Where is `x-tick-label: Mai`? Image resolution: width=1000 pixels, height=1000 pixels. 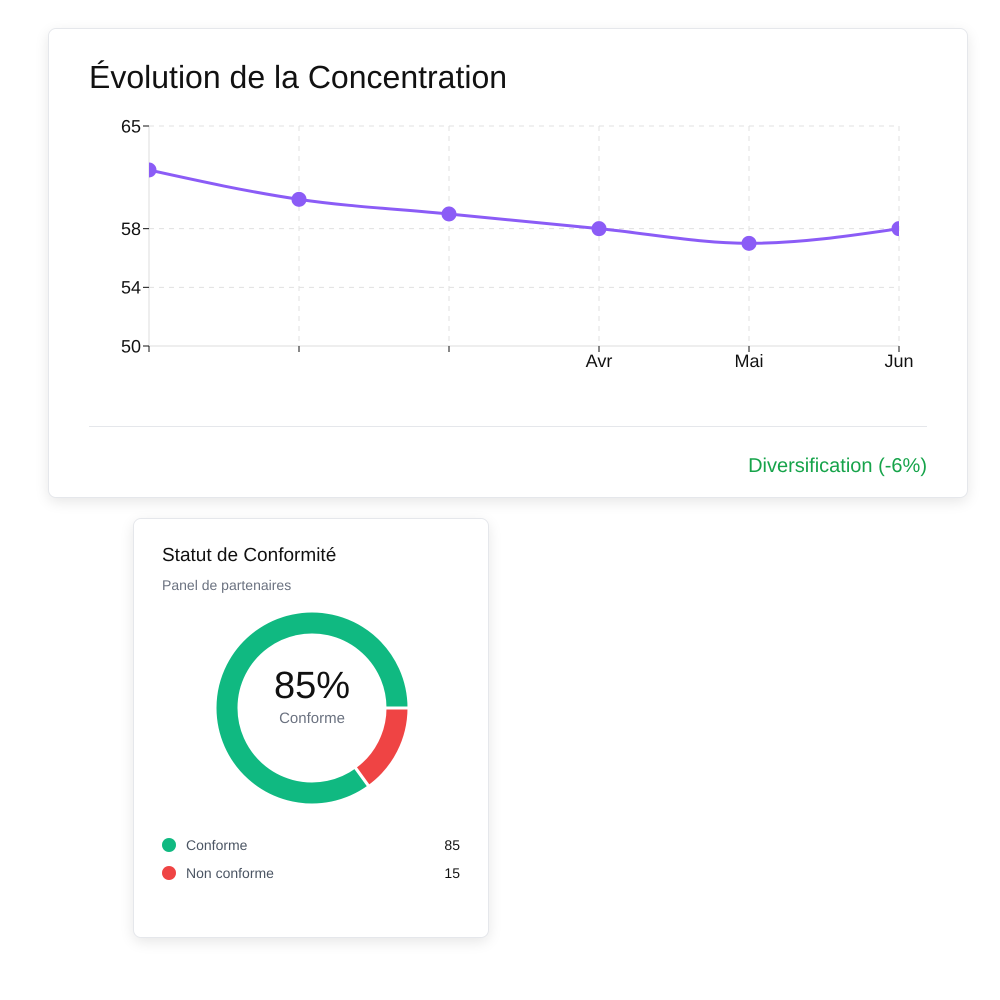 x-tick-label: Mai is located at coordinates (749, 360).